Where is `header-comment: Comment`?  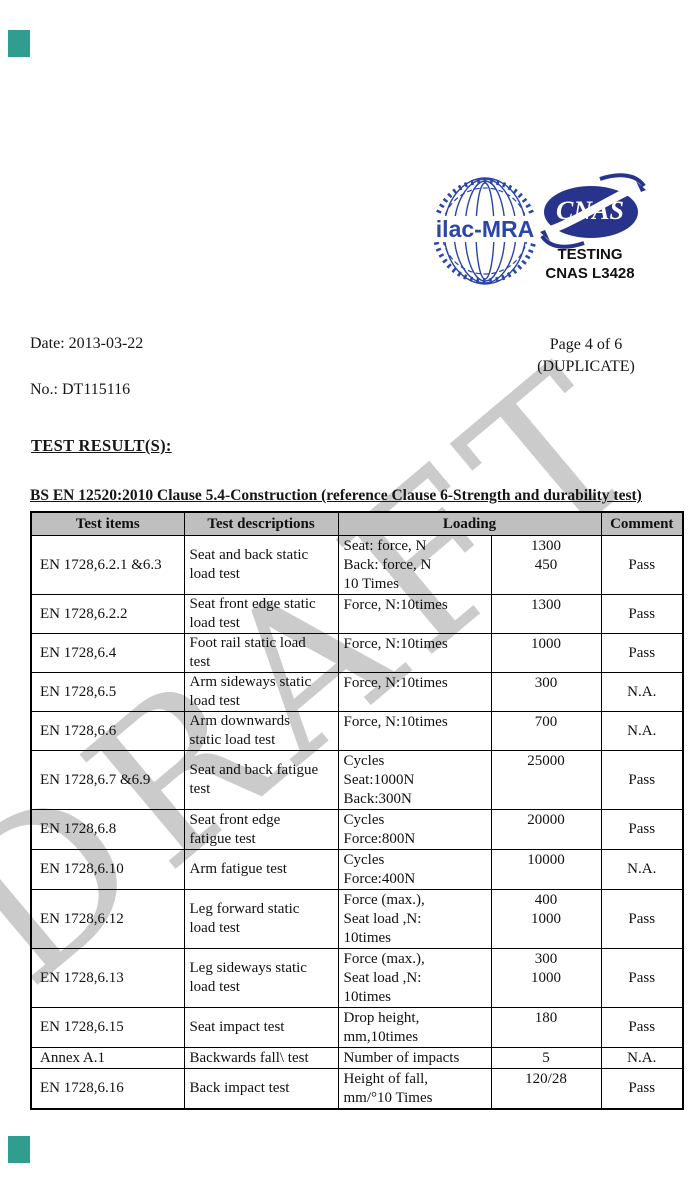
header-comment: Comment is located at coordinates (642, 523).